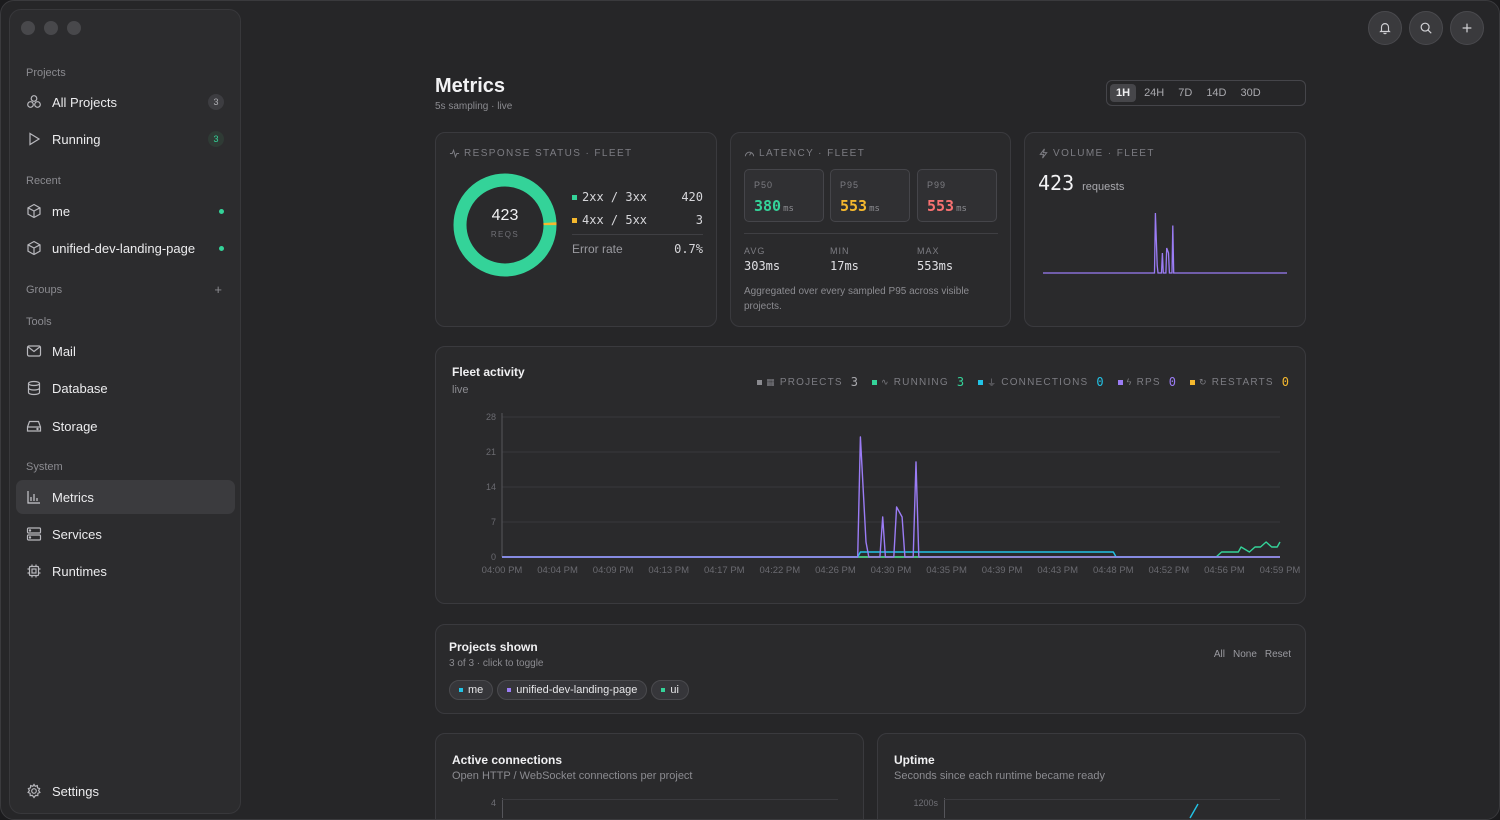 This screenshot has height=820, width=1500. Describe the element at coordinates (1165, 243) in the screenshot. I see `volume-sparkline` at that location.